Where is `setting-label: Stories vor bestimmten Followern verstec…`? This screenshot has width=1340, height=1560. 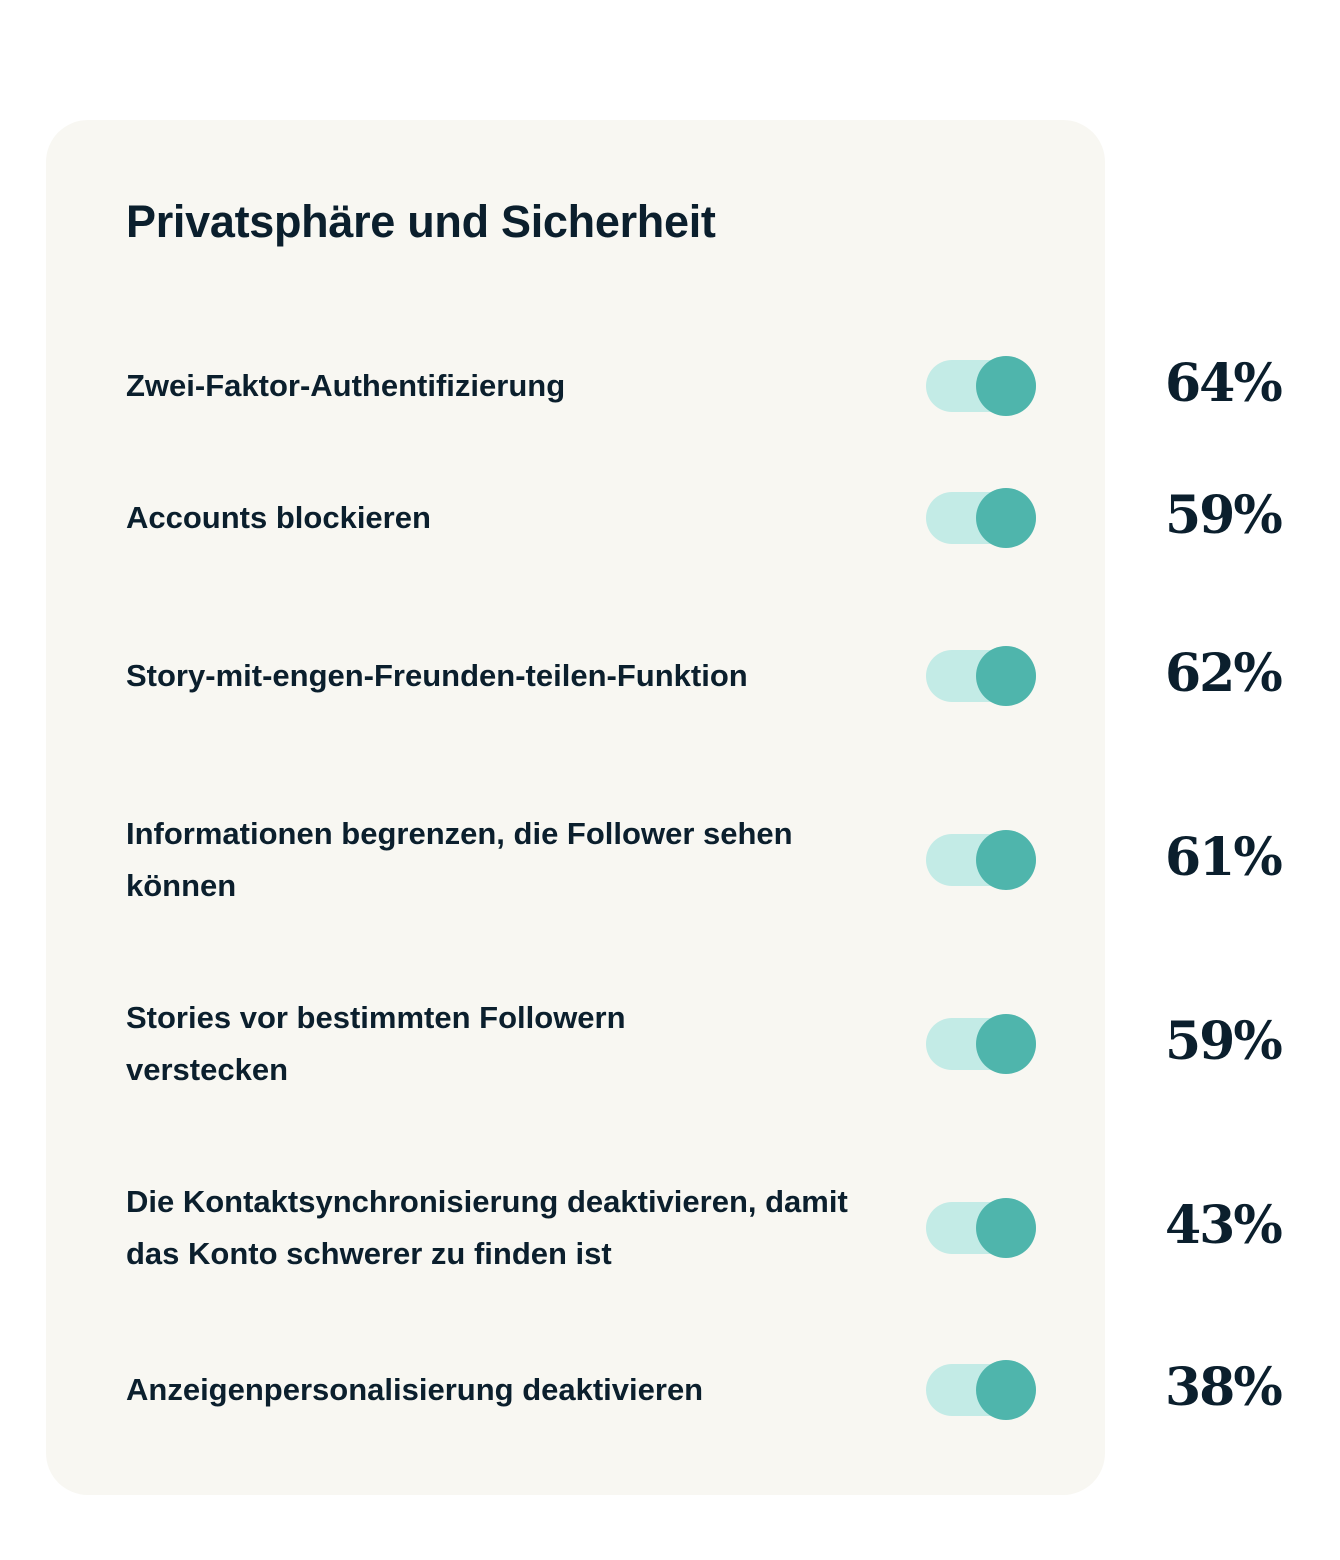 setting-label: Stories vor bestimmten Followern verstec… is located at coordinates (376, 1043).